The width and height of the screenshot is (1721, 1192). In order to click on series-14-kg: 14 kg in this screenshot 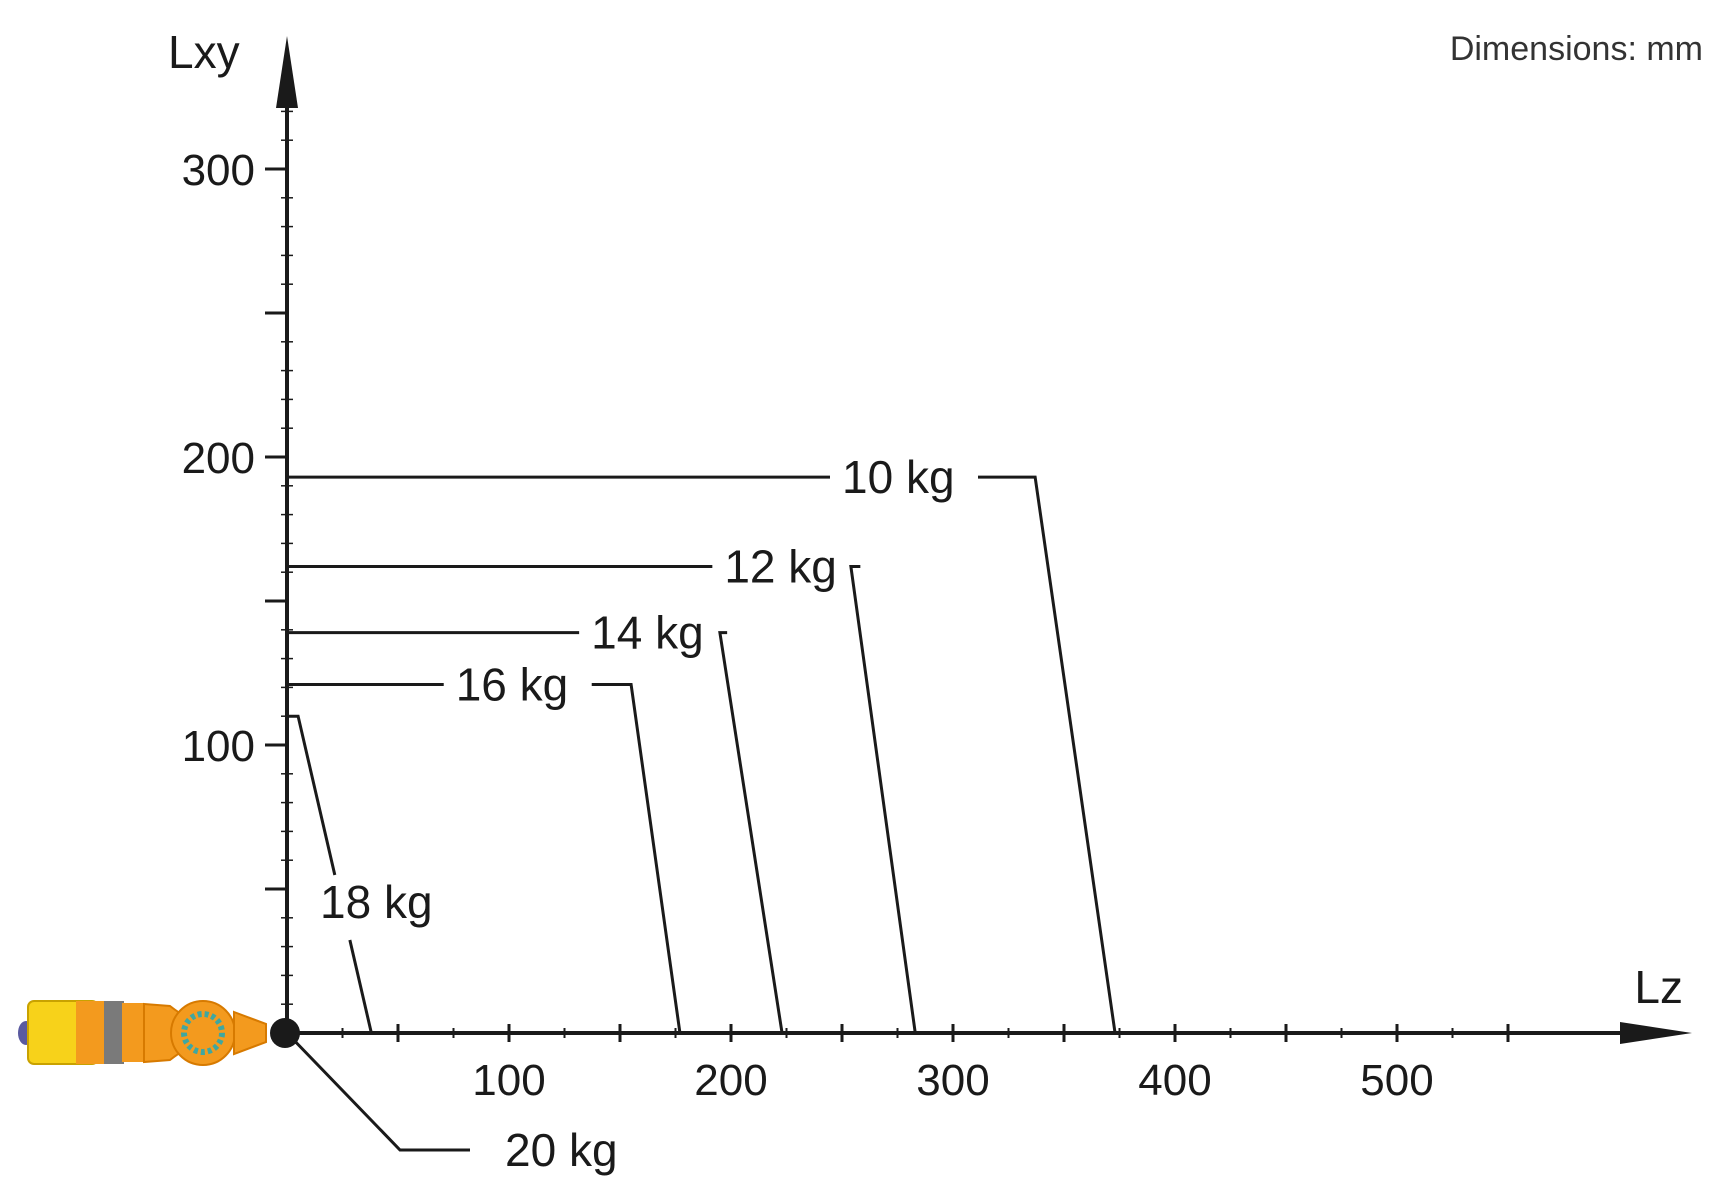, I will do `click(535, 820)`.